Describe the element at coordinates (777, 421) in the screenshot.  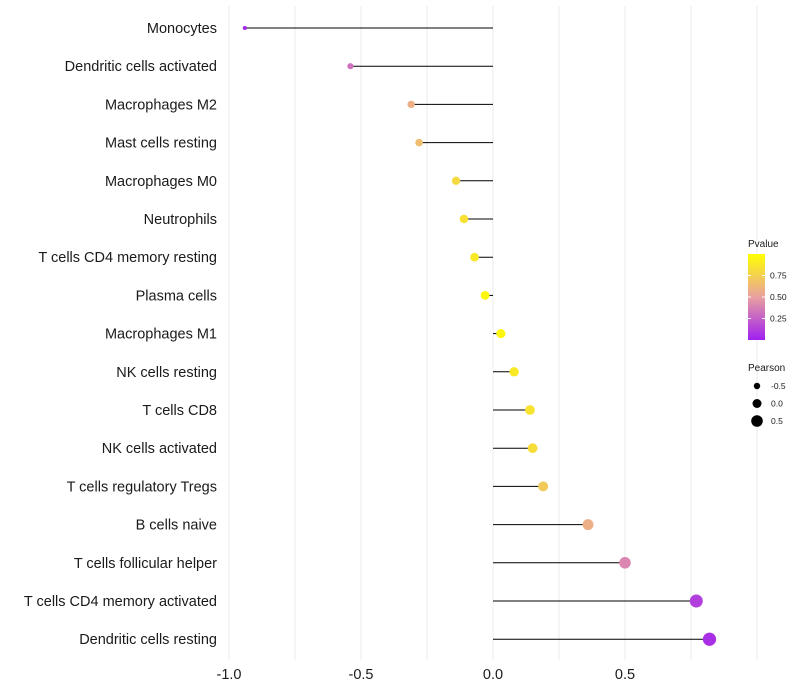
I see `size-key-label: 0.5` at that location.